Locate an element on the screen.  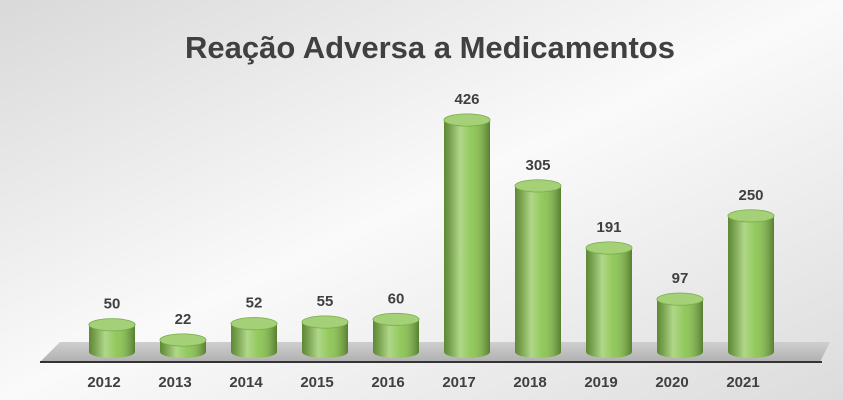
x-tick-label: 2013 is located at coordinates (174, 382).